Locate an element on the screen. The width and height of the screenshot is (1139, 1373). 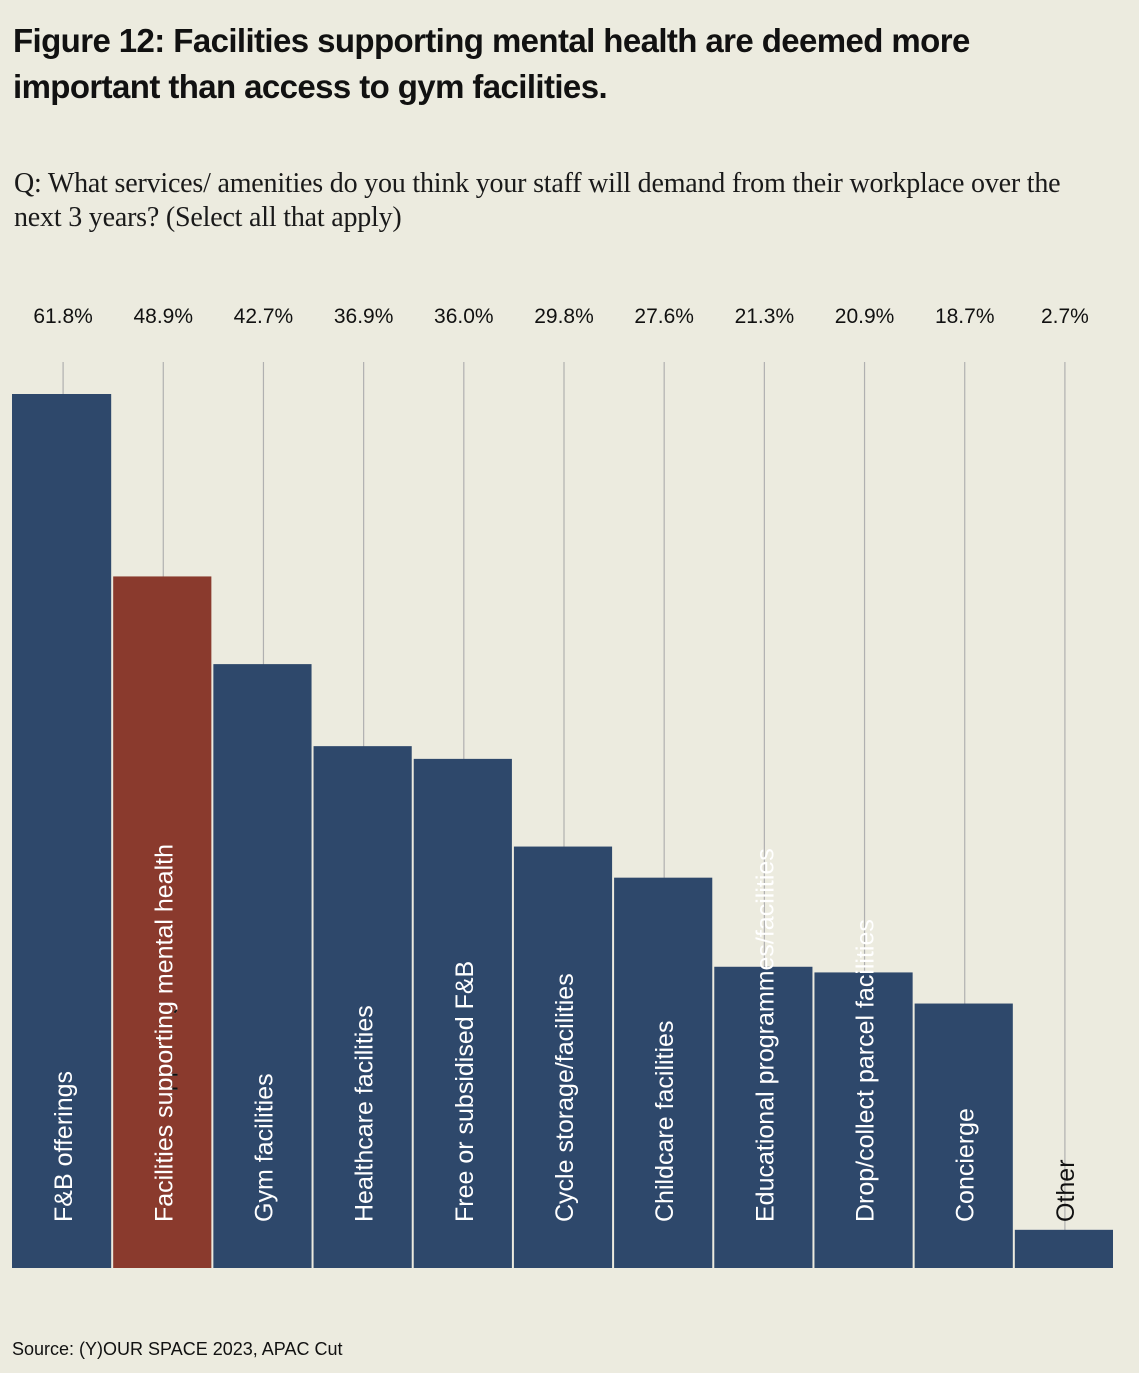
category-label: Gym facilities is located at coordinates (264, 1147).